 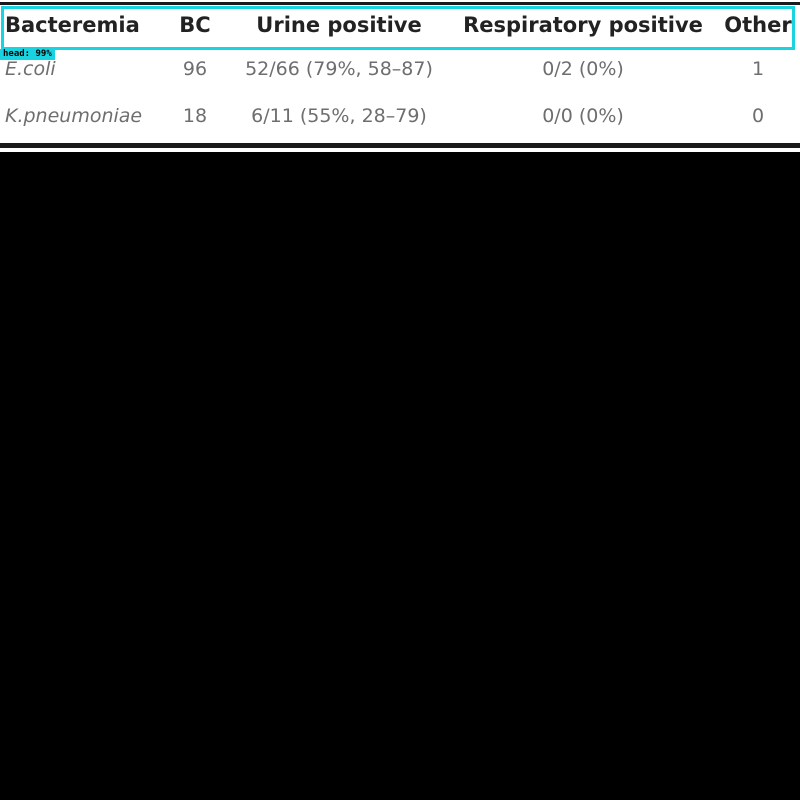 I want to click on cell-bc: 18, so click(x=195, y=116).